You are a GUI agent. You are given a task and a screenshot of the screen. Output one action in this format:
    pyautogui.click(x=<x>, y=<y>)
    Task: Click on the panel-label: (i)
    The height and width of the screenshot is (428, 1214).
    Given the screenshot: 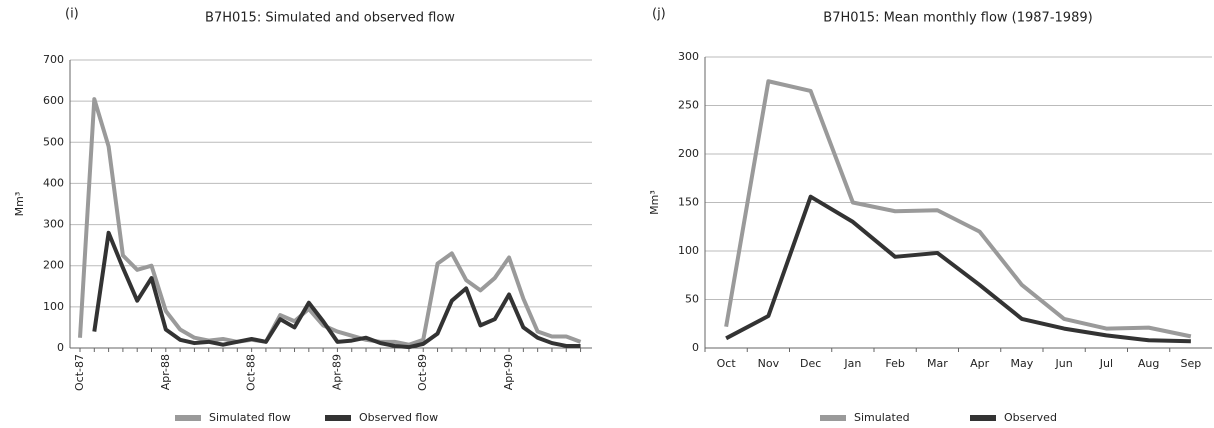 What is the action you would take?
    pyautogui.click(x=72, y=14)
    